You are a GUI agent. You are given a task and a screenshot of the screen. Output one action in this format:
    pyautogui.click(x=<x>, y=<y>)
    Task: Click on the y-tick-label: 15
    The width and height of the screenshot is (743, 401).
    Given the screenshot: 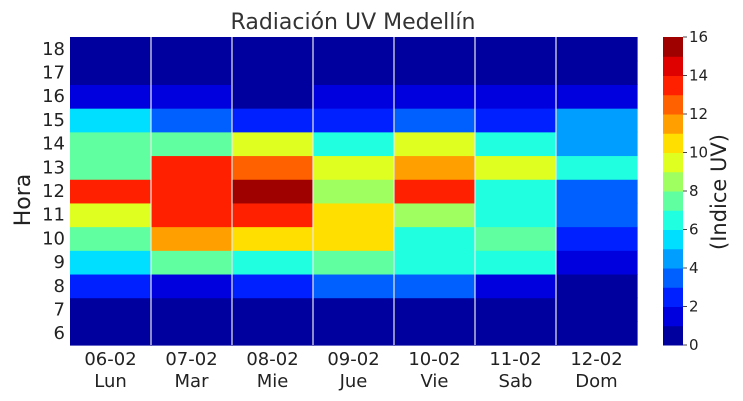 What is the action you would take?
    pyautogui.click(x=53, y=120)
    